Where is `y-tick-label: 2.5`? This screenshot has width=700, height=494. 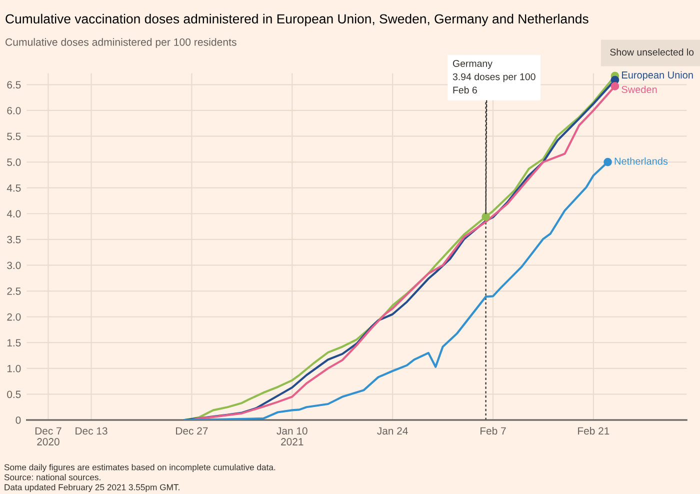
y-tick-label: 2.5 is located at coordinates (14, 291).